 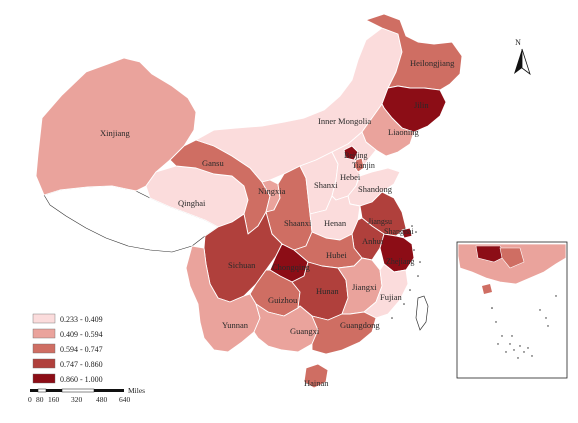 I want to click on label-inner-mongolia: Inner Mongolia, so click(x=344, y=121).